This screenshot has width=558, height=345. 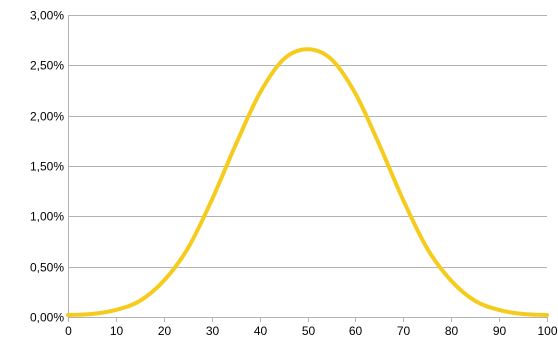 I want to click on x-tick-label: 0, so click(x=68, y=331).